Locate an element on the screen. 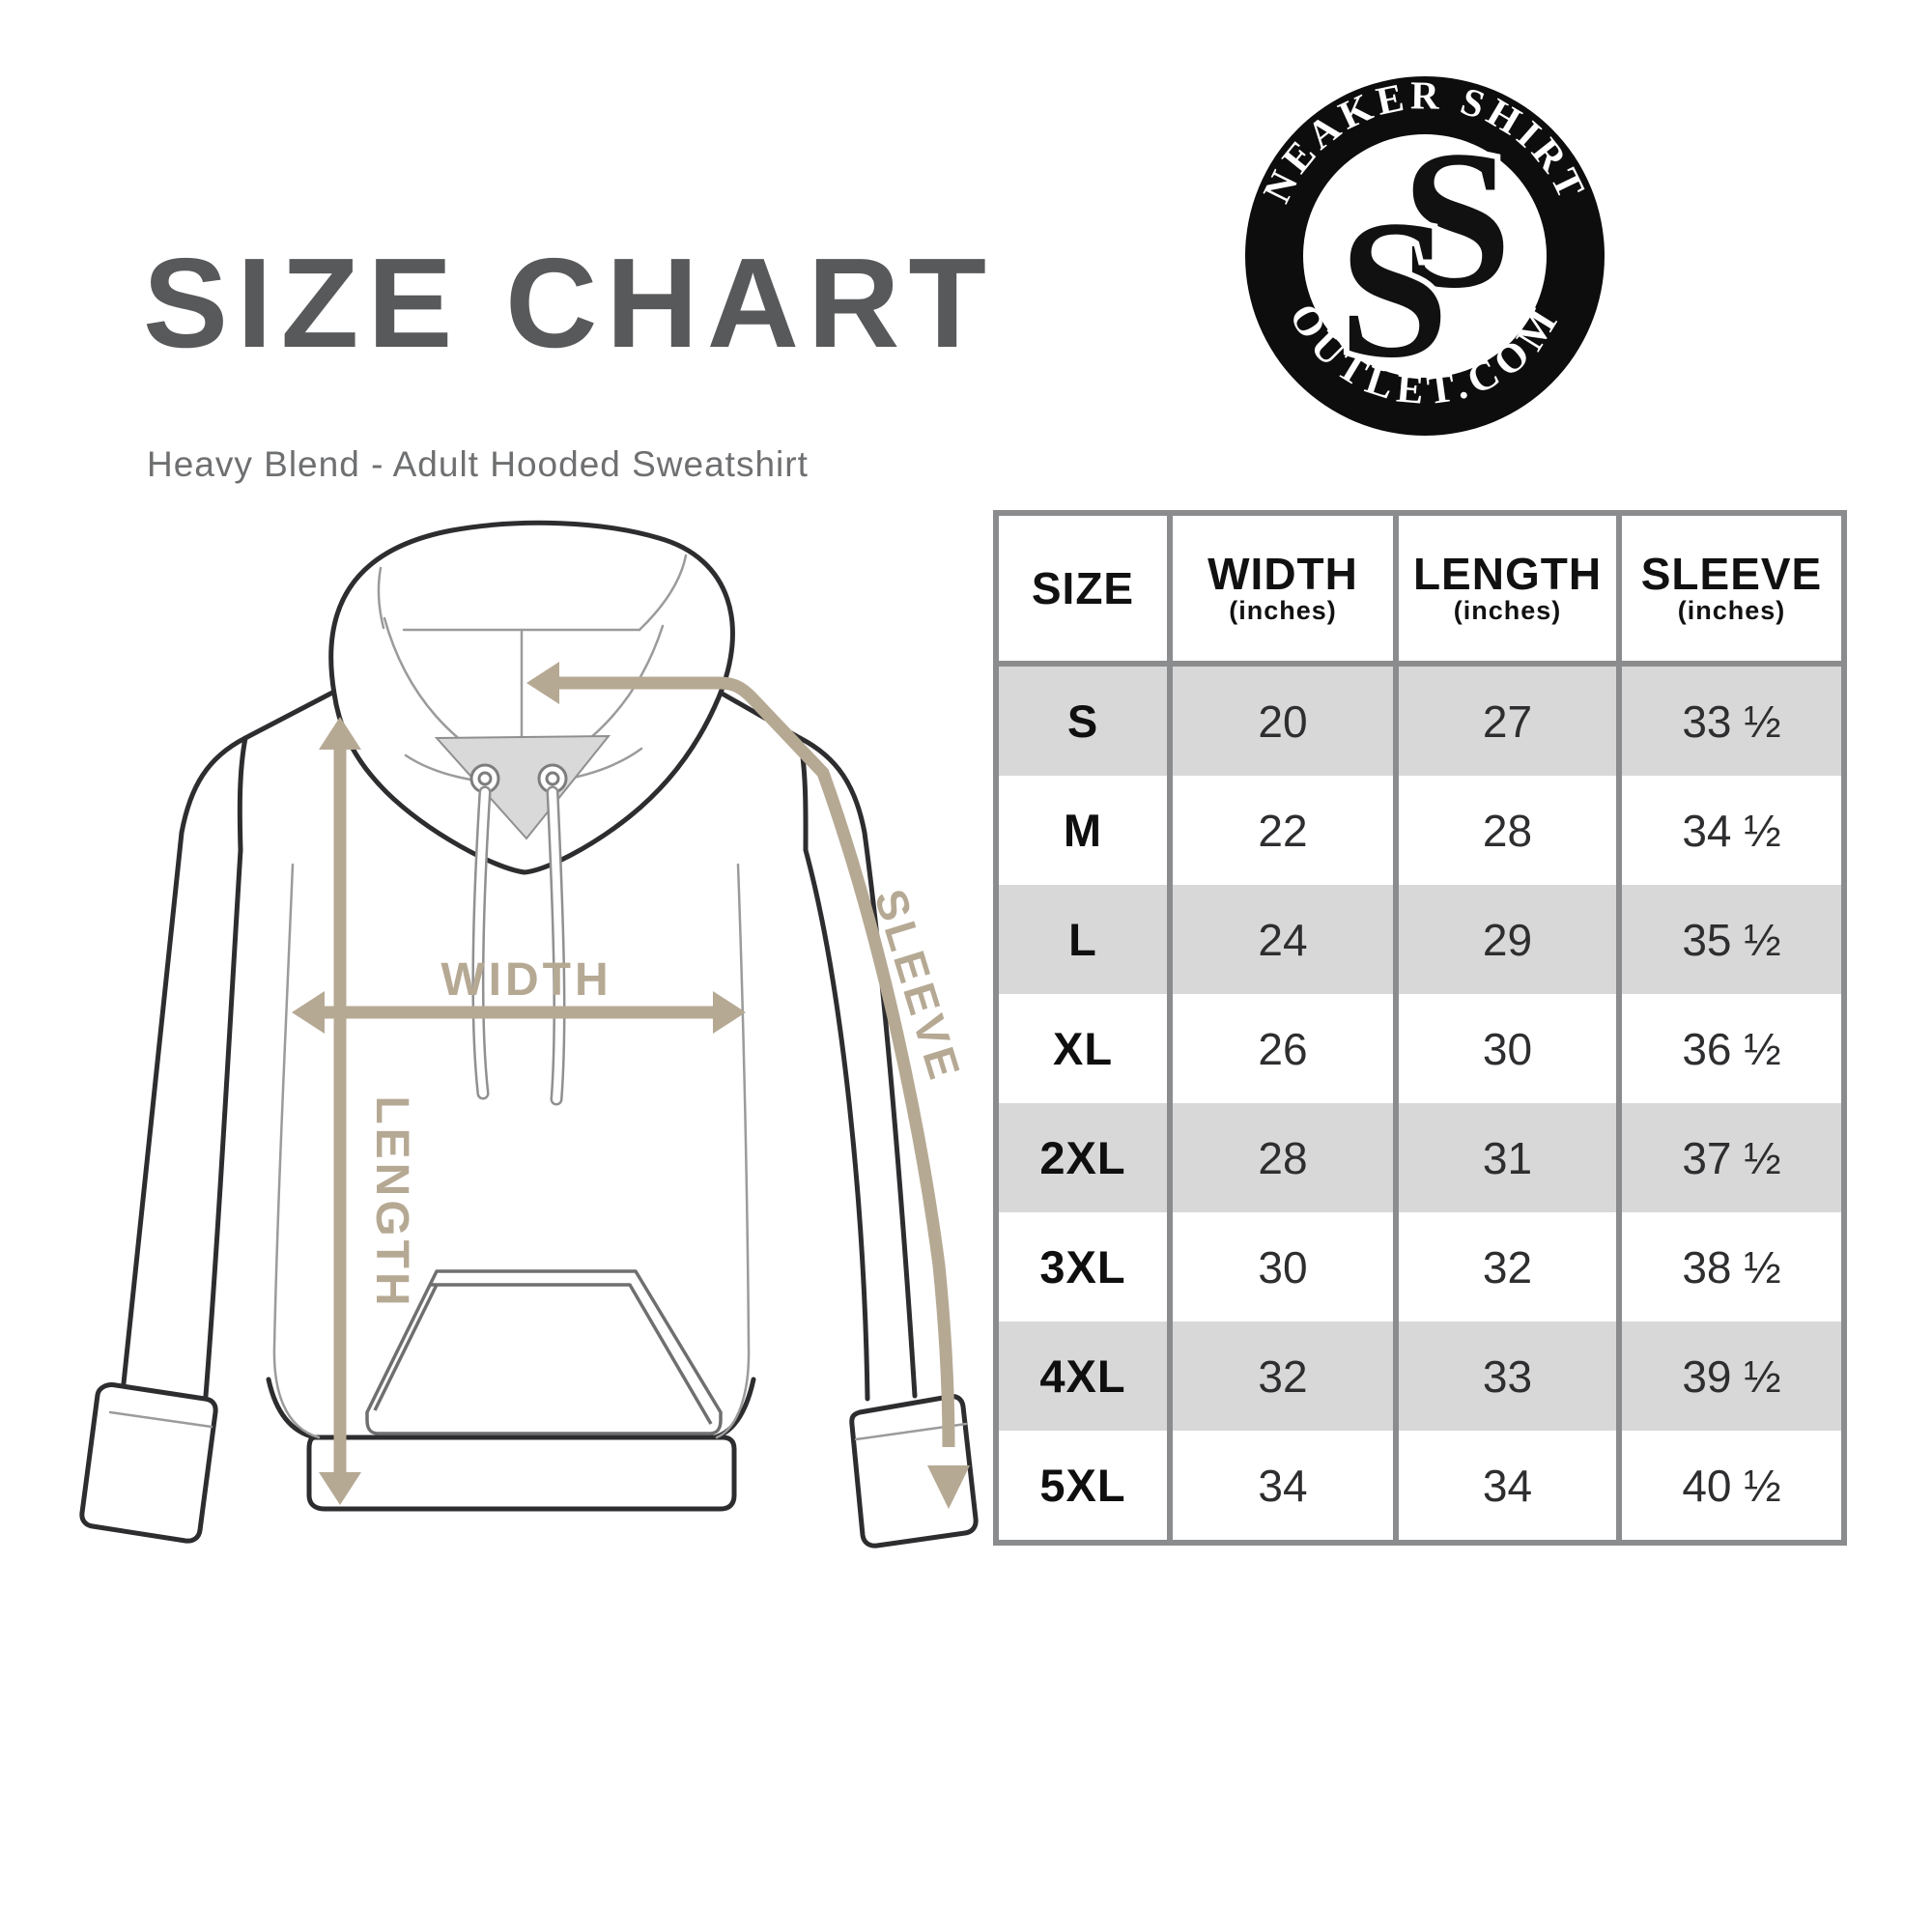  table-row: L 24 29 35 ½ is located at coordinates (1420, 939).